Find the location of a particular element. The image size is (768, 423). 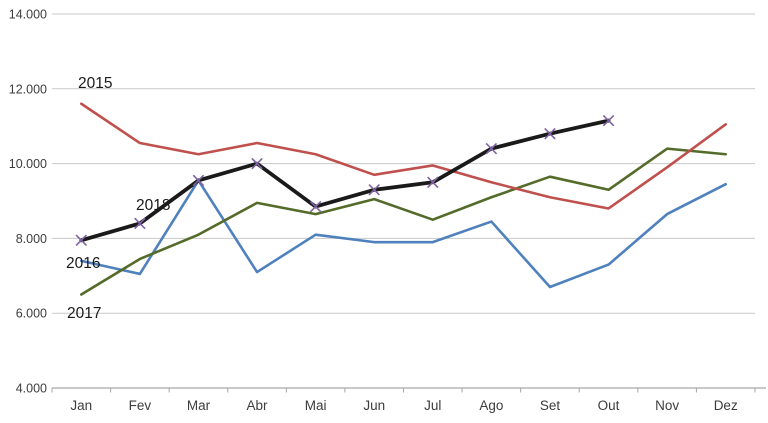

x-axis-month-label: Jul is located at coordinates (432, 405).